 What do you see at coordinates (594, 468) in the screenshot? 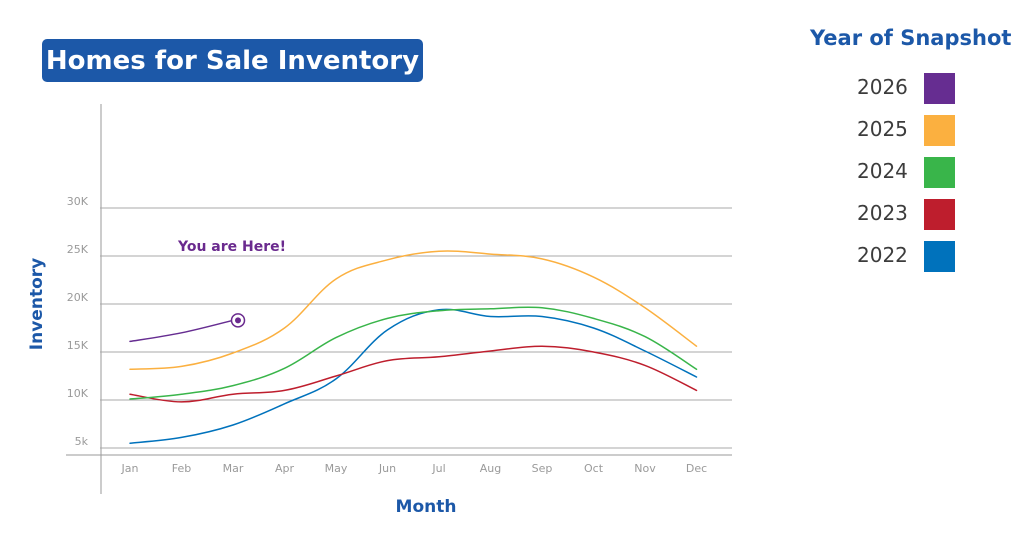
I see `x-tick-label: Oct` at bounding box center [594, 468].